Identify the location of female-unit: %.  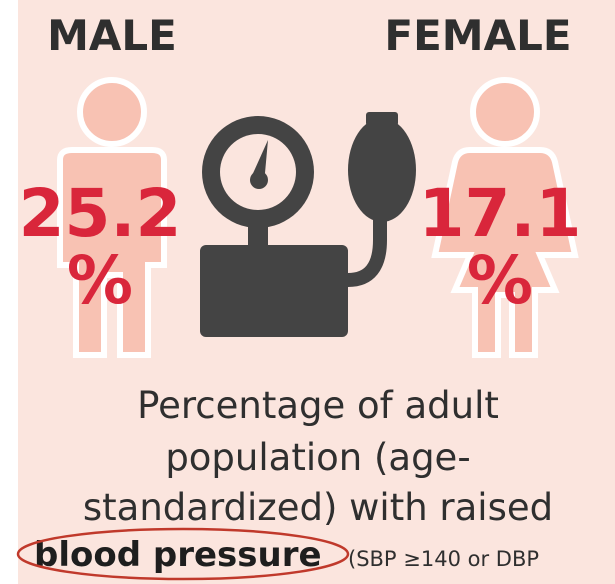
(500, 280).